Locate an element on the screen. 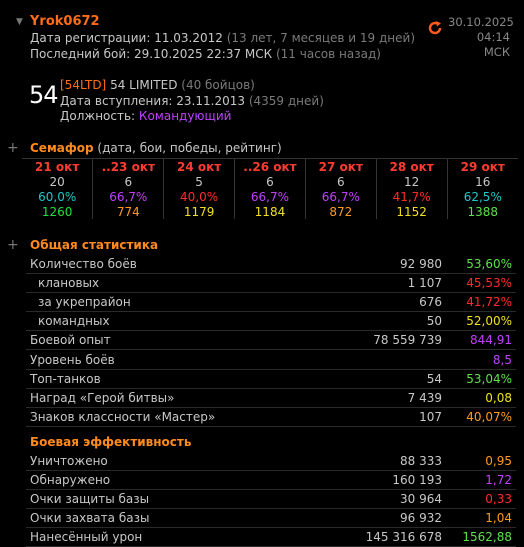 Image resolution: width=524 pixels, height=547 pixels. stat-percent: 1,04 is located at coordinates (482, 518).